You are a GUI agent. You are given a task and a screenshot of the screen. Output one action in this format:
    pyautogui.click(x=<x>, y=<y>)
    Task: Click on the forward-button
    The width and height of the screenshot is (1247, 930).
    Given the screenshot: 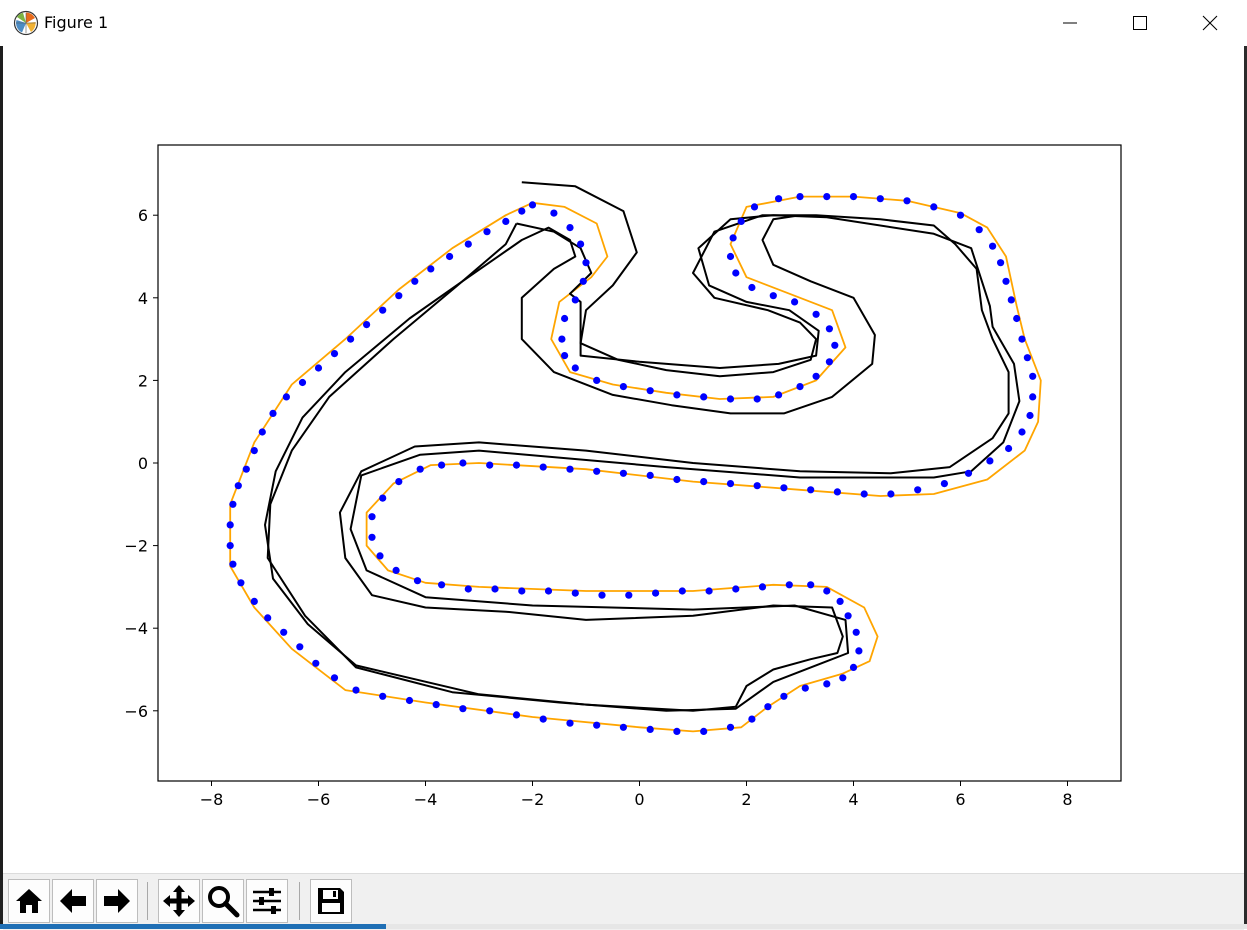 What is the action you would take?
    pyautogui.click(x=117, y=901)
    